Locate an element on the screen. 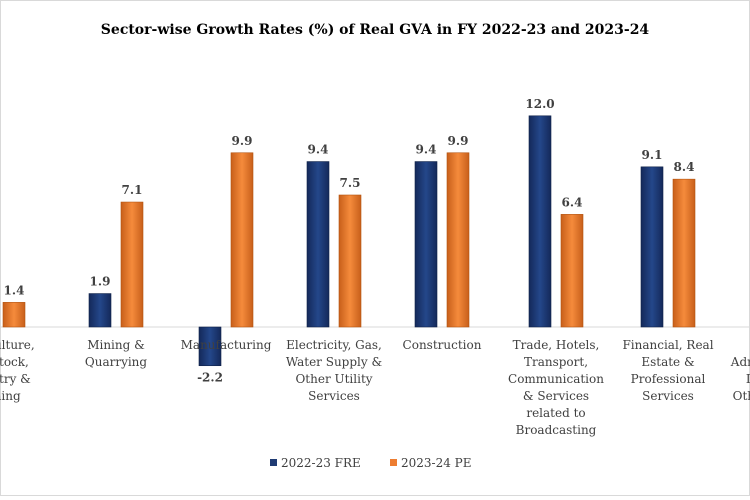  category-label: Agriculture, is located at coordinates (17, 345).